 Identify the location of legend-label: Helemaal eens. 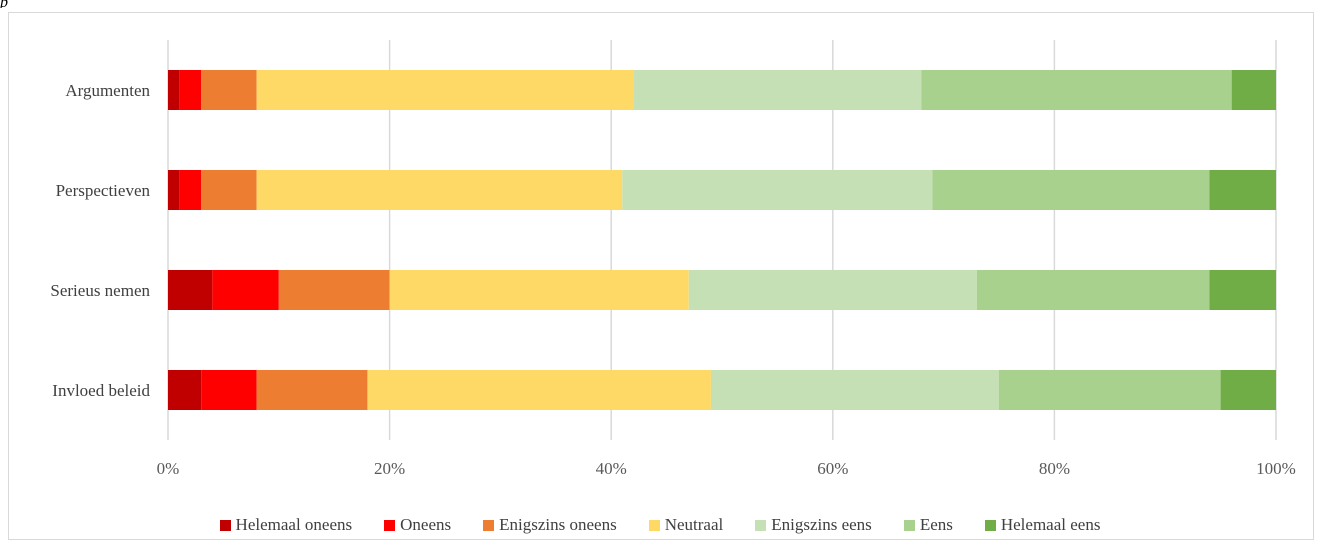
(1051, 525).